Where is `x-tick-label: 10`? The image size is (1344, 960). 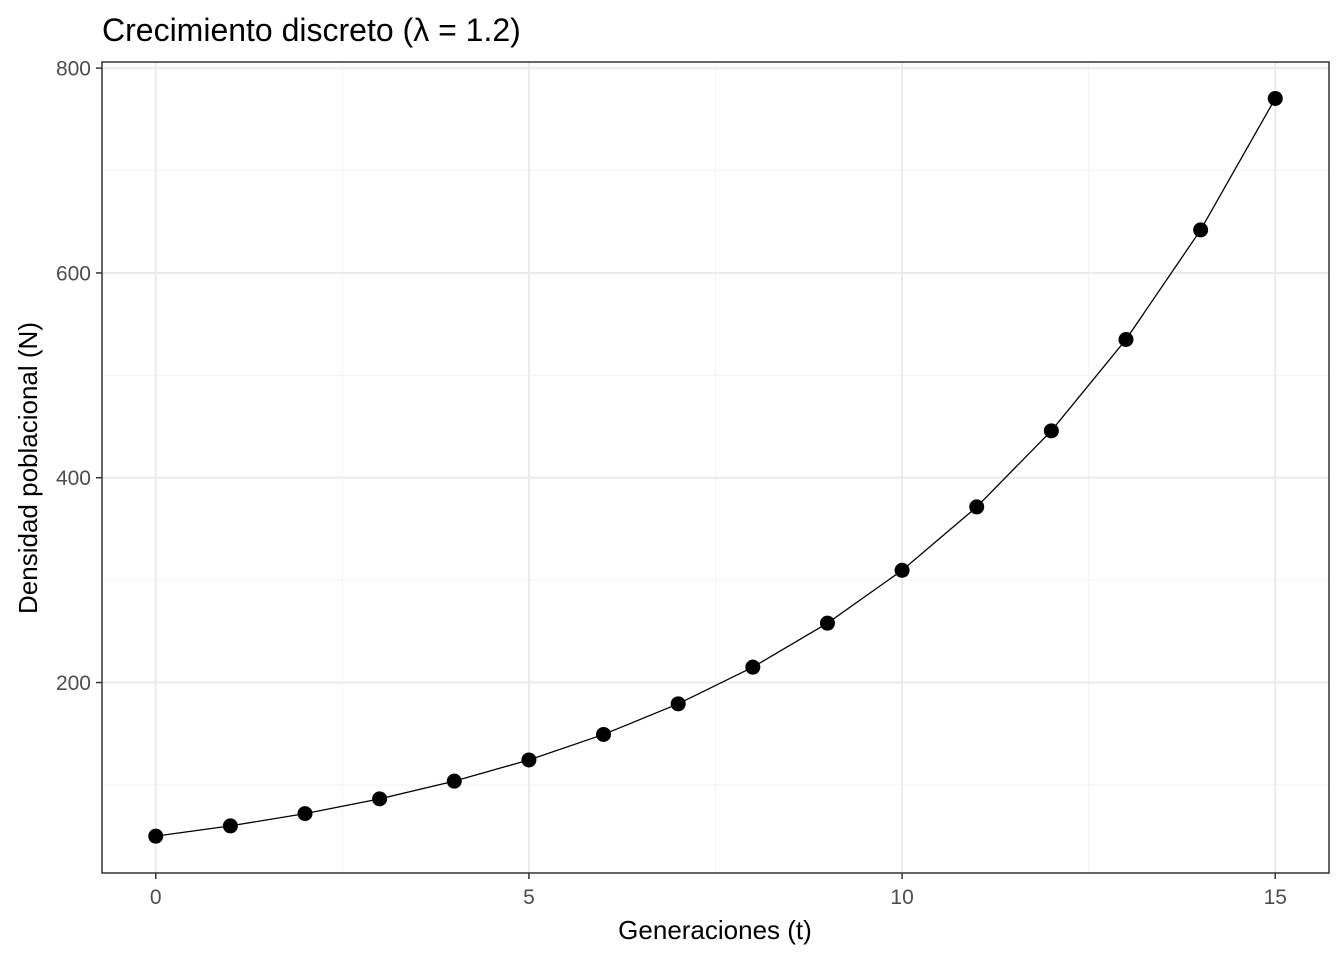
x-tick-label: 10 is located at coordinates (901, 897).